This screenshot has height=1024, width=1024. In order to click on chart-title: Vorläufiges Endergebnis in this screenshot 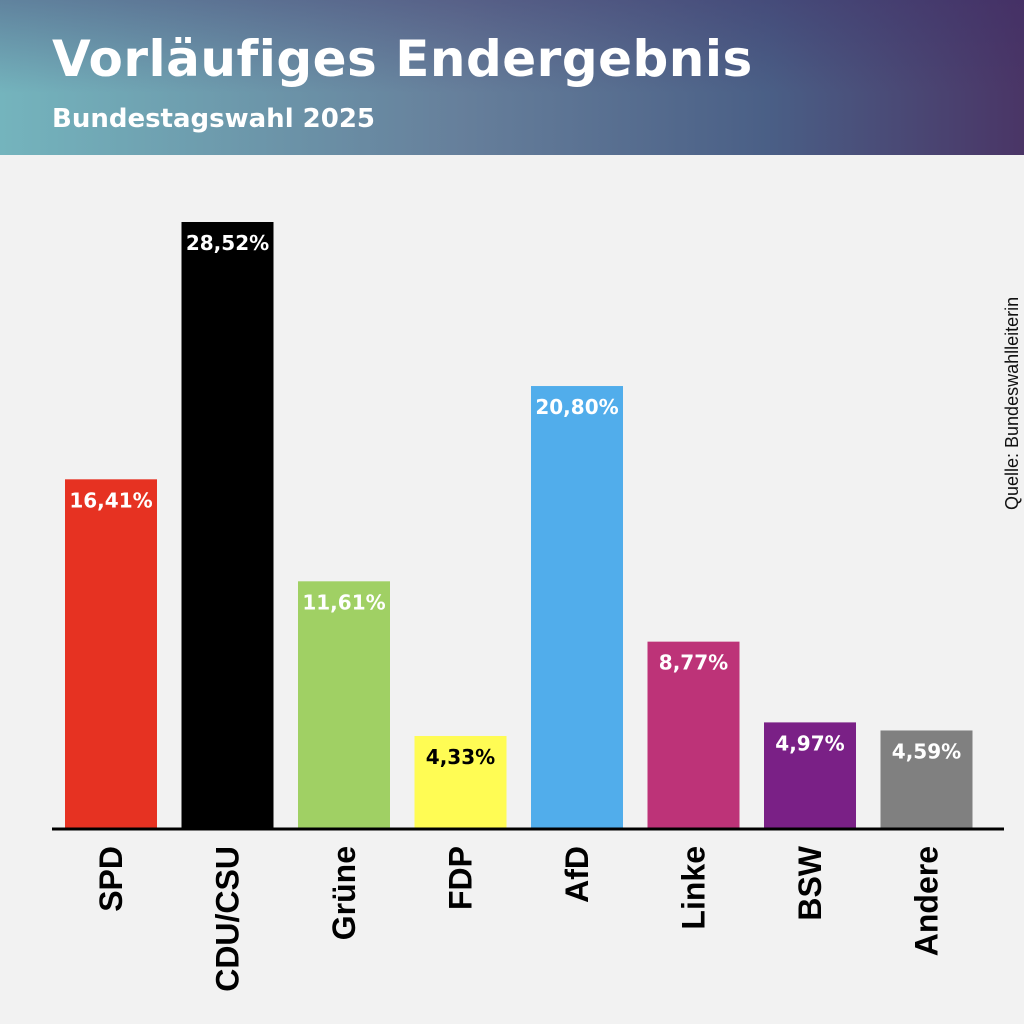, I will do `click(402, 59)`.